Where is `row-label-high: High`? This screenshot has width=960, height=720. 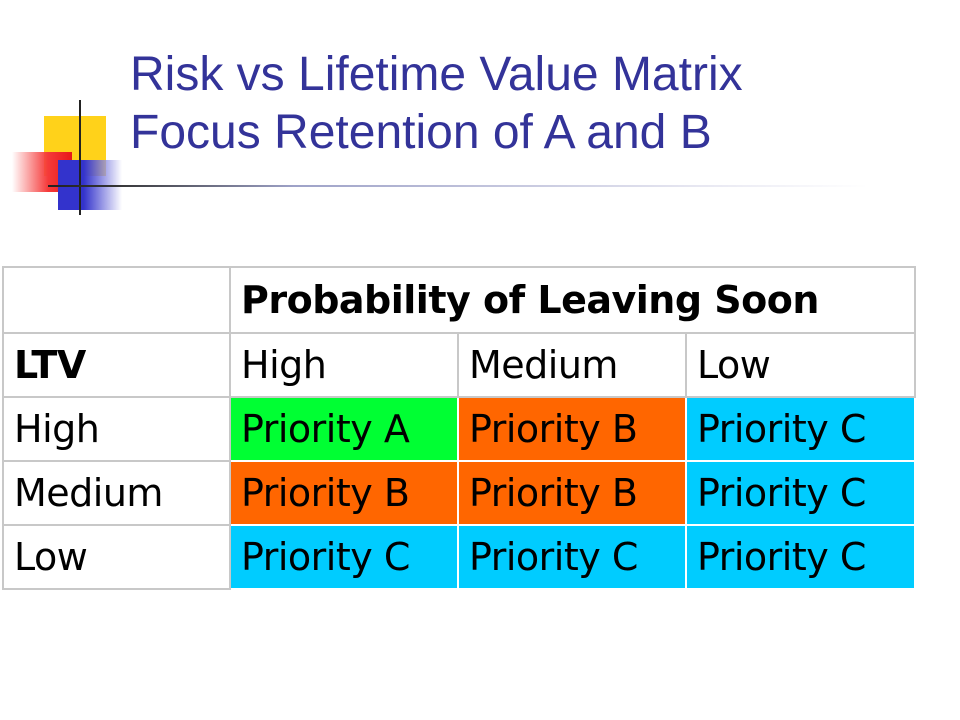 row-label-high: High is located at coordinates (116, 429).